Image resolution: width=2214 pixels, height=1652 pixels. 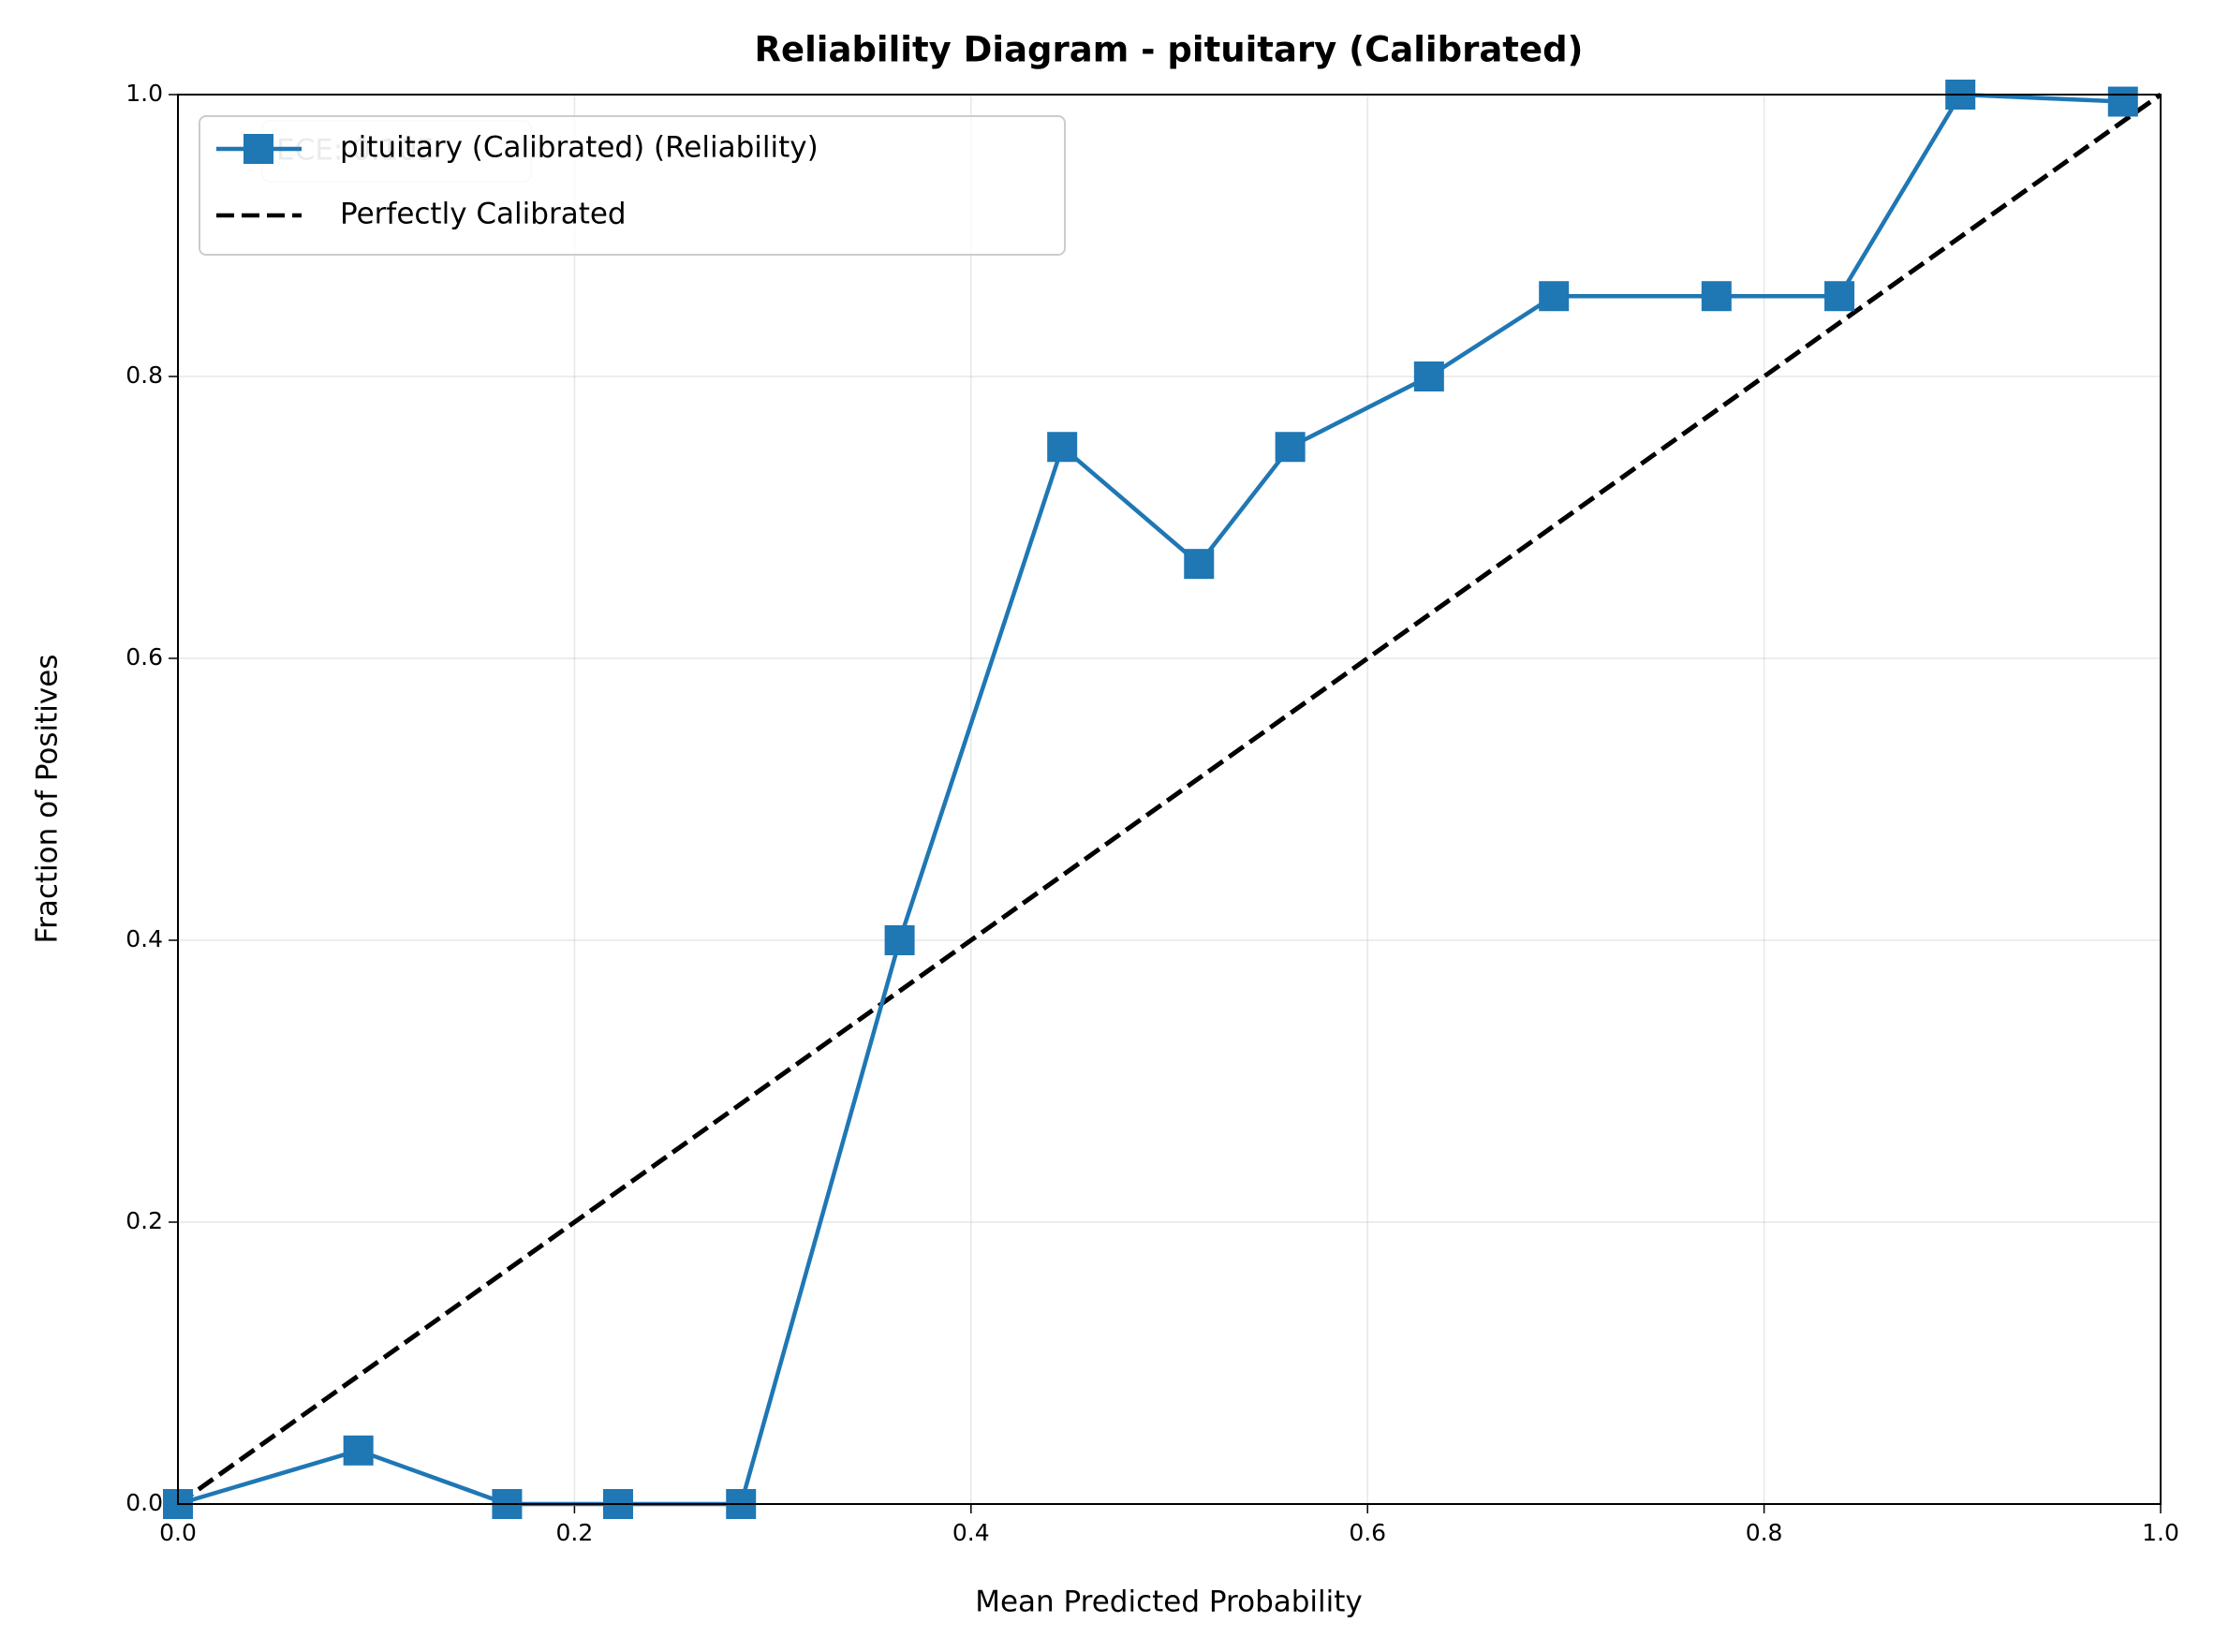 I want to click on x-tick-label: 0.0, so click(x=178, y=1532).